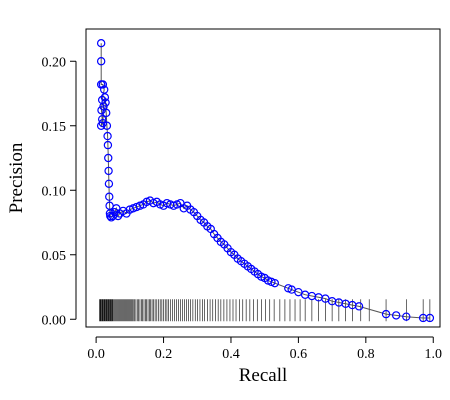 Image resolution: width=450 pixels, height=400 pixels. What do you see at coordinates (16, 177) in the screenshot?
I see `y-axis-title: Precision` at bounding box center [16, 177].